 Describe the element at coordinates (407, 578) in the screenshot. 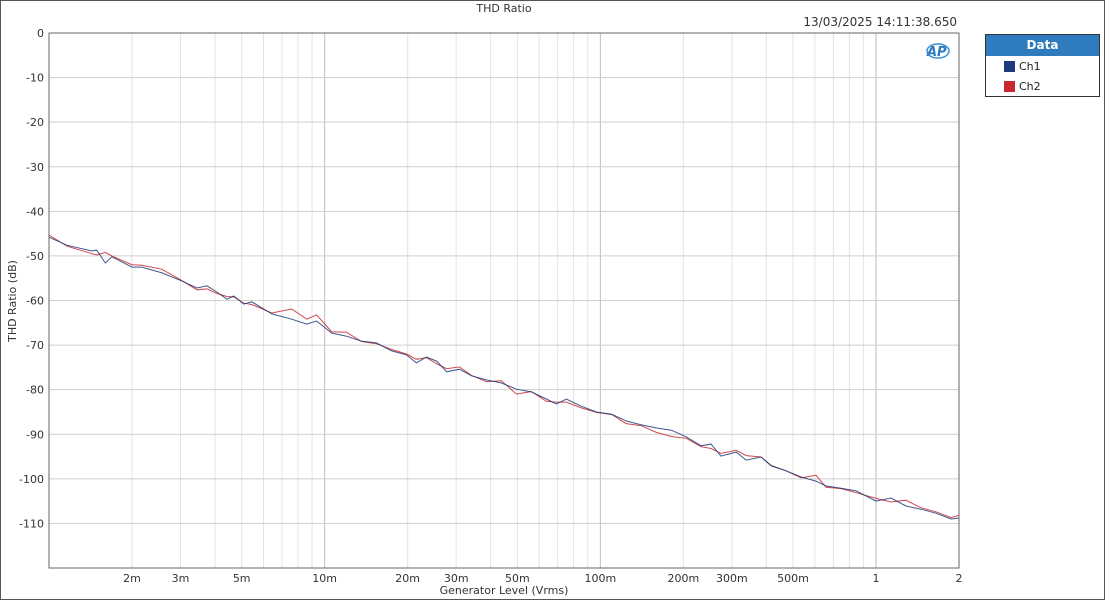

I see `x-tick-label: 20m` at that location.